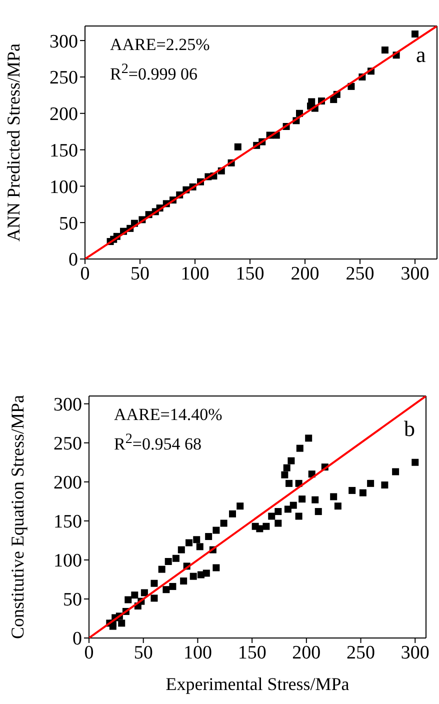  What do you see at coordinates (168, 414) in the screenshot?
I see `annotation: AARE=14.40%` at bounding box center [168, 414].